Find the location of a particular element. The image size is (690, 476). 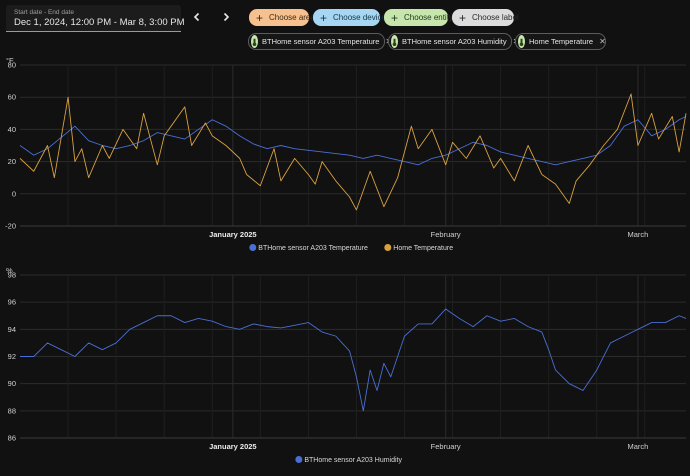

y-tick-label: 40 is located at coordinates (12, 129).